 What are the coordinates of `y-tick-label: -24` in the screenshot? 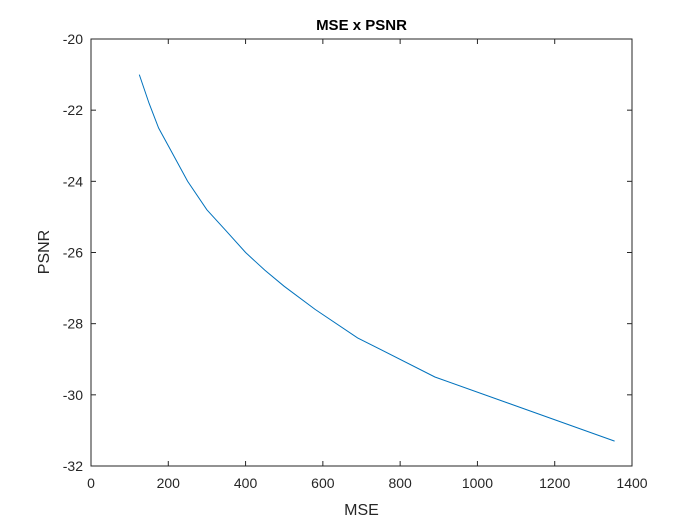 It's located at (73, 181).